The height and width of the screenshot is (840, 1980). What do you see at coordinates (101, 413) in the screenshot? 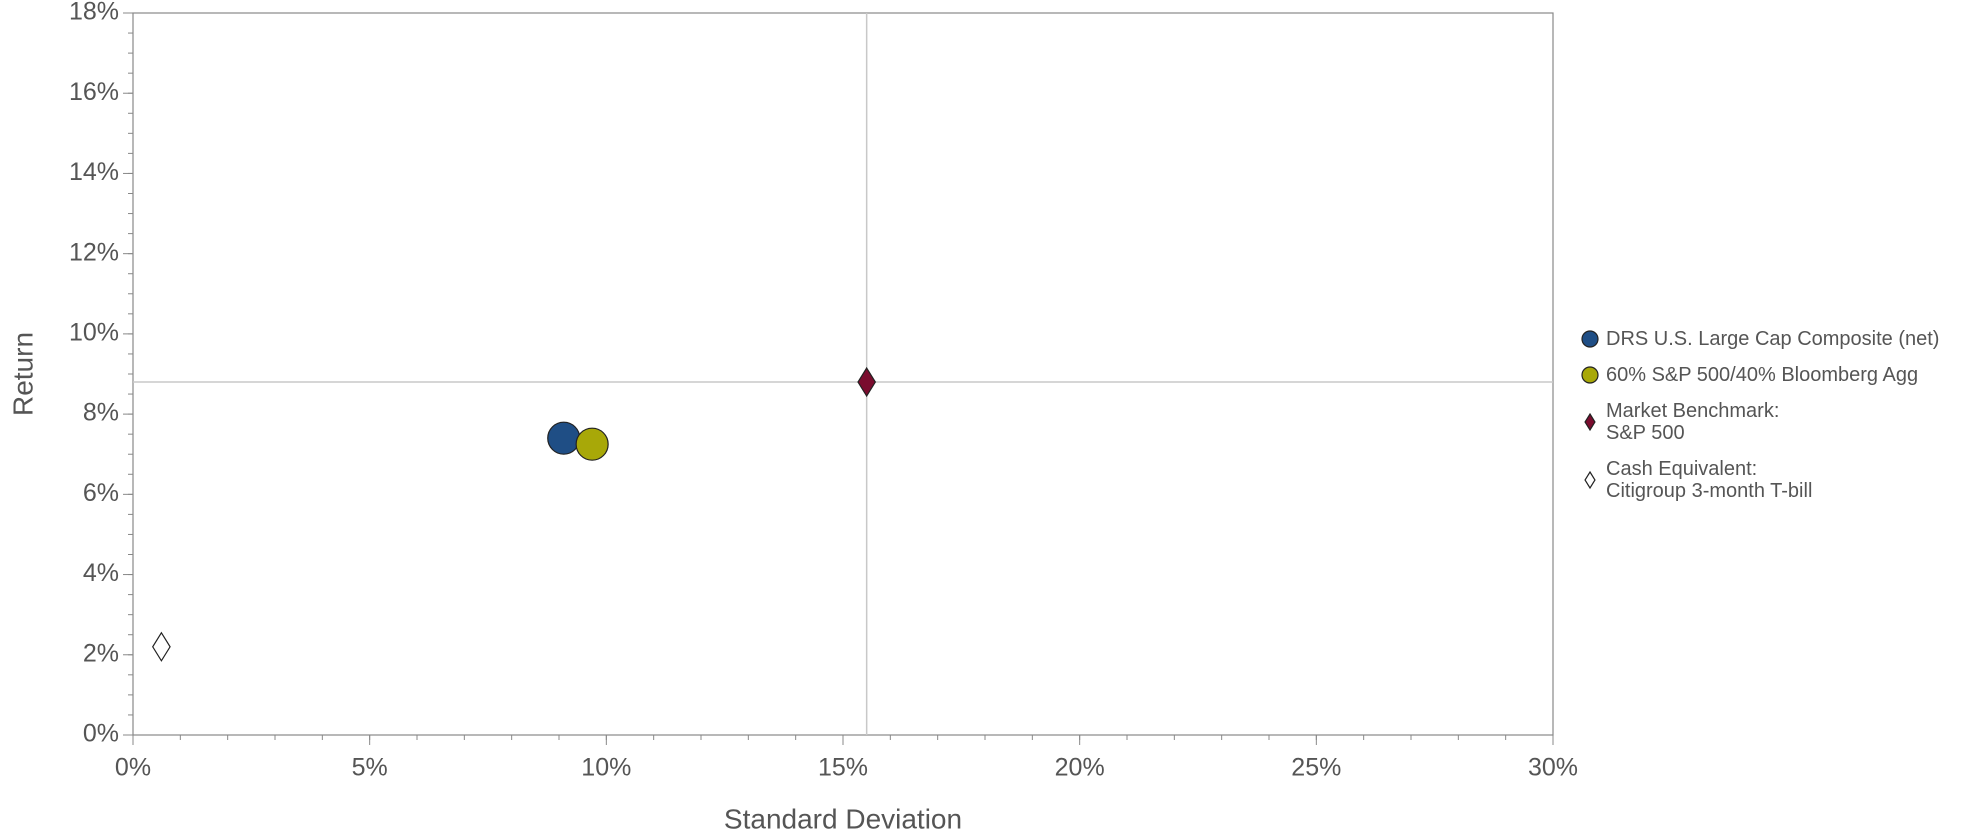
I see `y-tick-label: 8%` at bounding box center [101, 413].